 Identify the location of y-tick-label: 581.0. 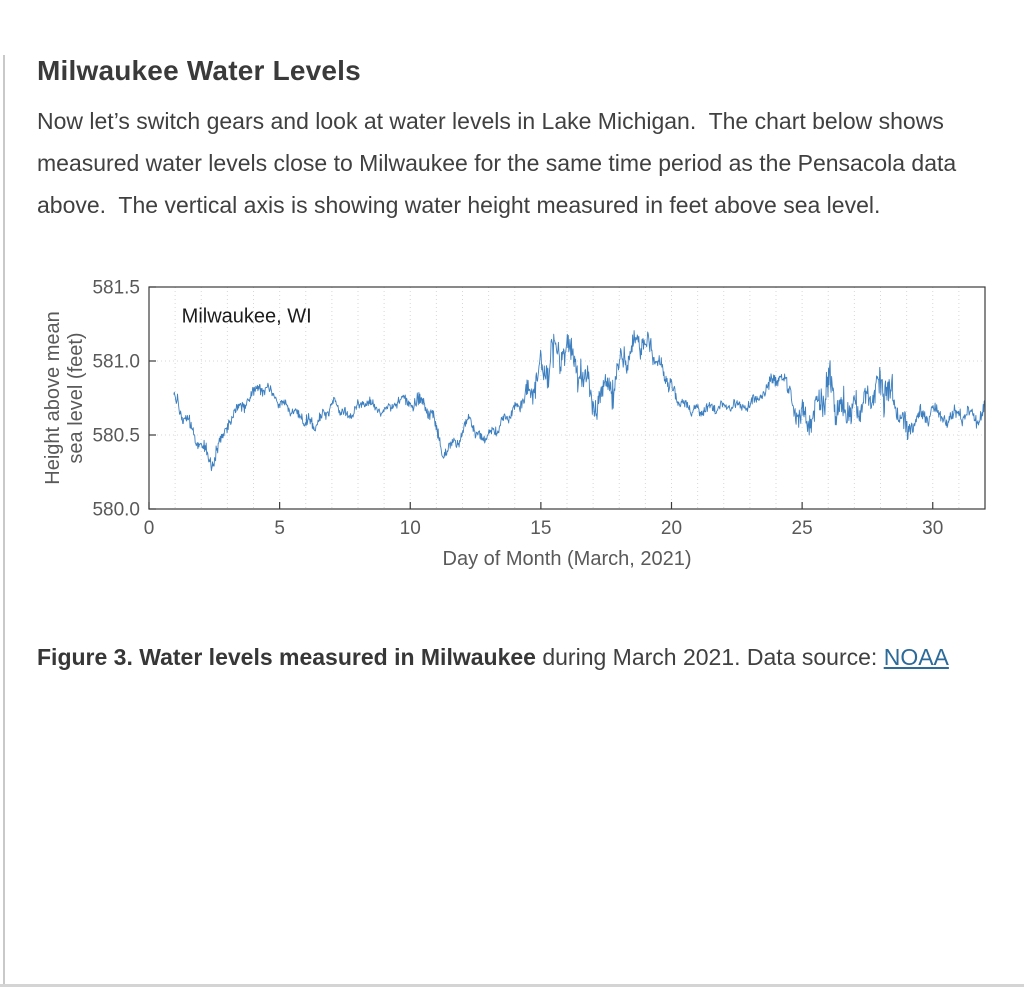
(116, 361).